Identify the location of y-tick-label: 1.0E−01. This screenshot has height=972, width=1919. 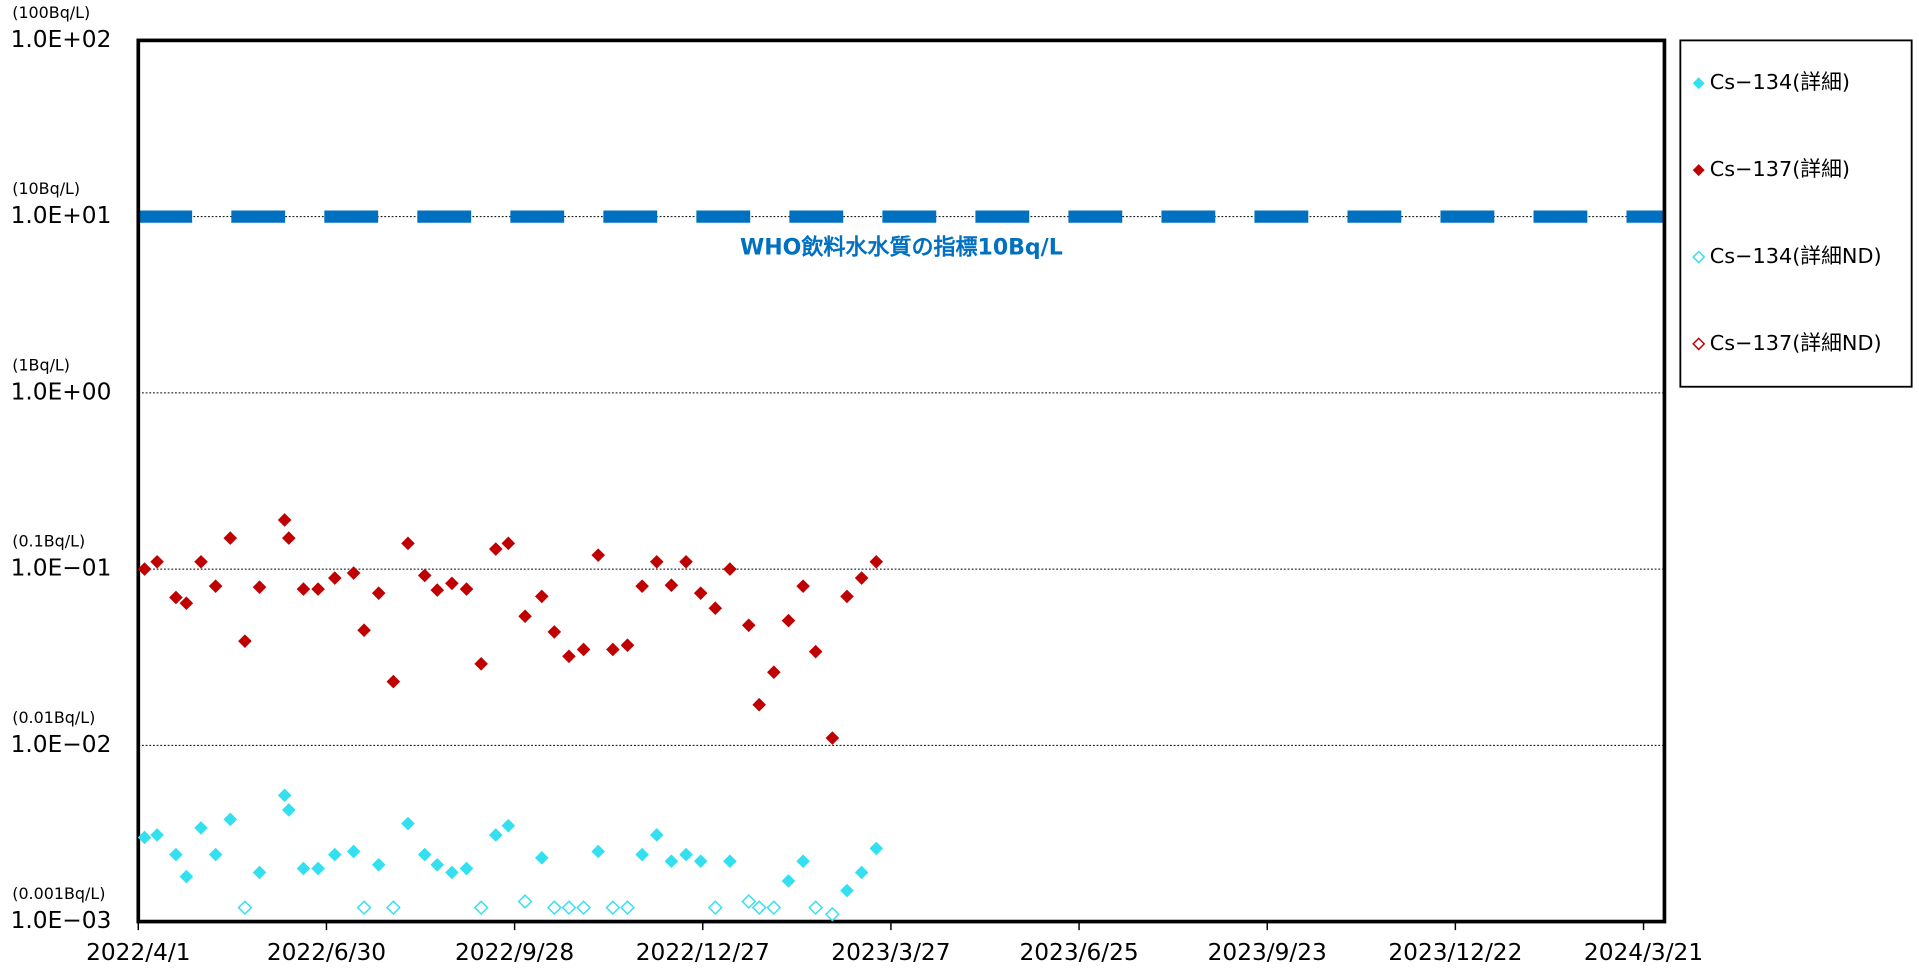
(61, 568).